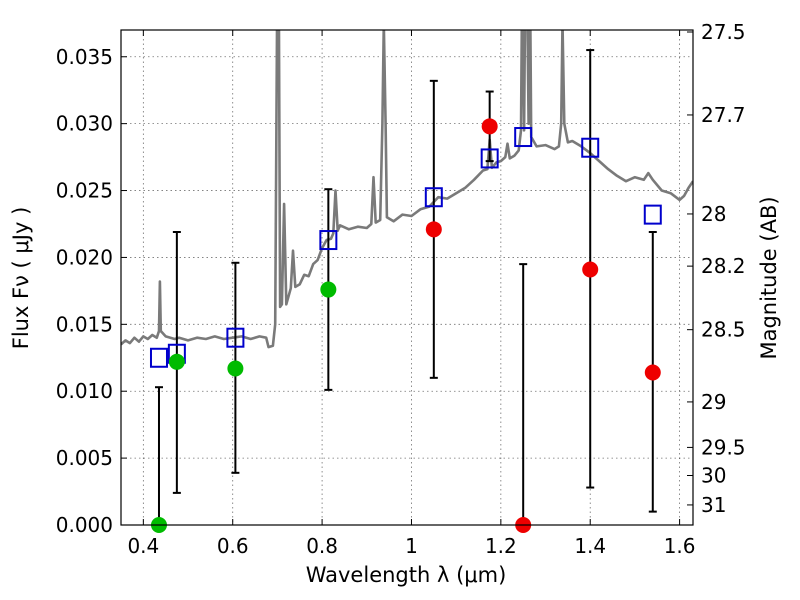 The height and width of the screenshot is (600, 800). What do you see at coordinates (723, 115) in the screenshot?
I see `right-tick-label: 27.7` at bounding box center [723, 115].